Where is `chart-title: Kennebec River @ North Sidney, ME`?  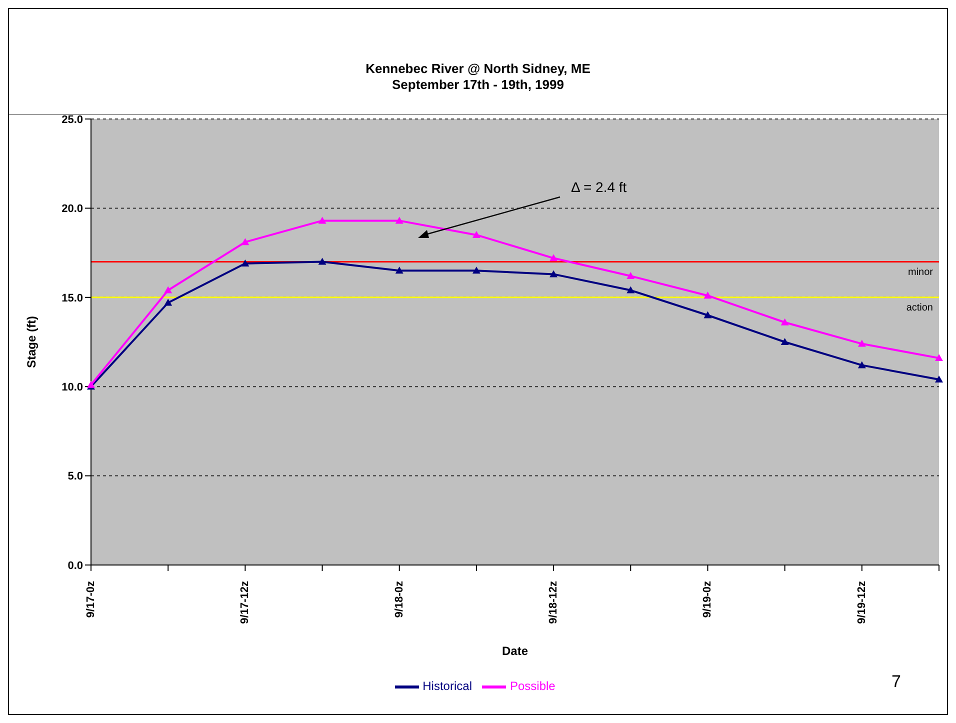
chart-title: Kennebec River @ North Sidney, ME is located at coordinates (478, 69).